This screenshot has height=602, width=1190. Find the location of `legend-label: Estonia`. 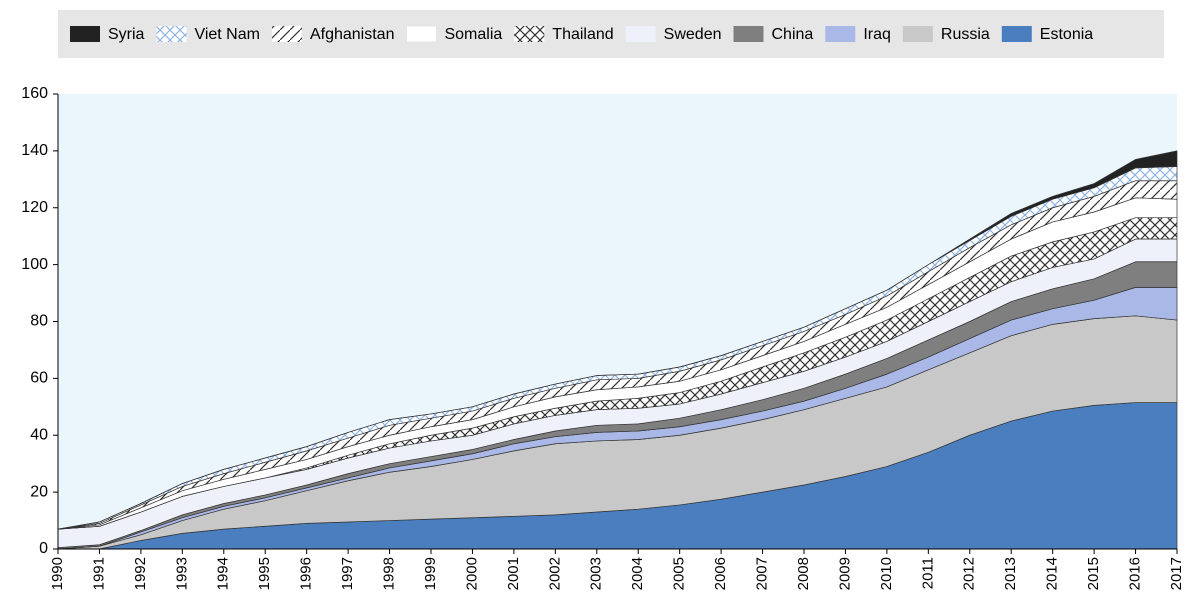

legend-label: Estonia is located at coordinates (1066, 34).